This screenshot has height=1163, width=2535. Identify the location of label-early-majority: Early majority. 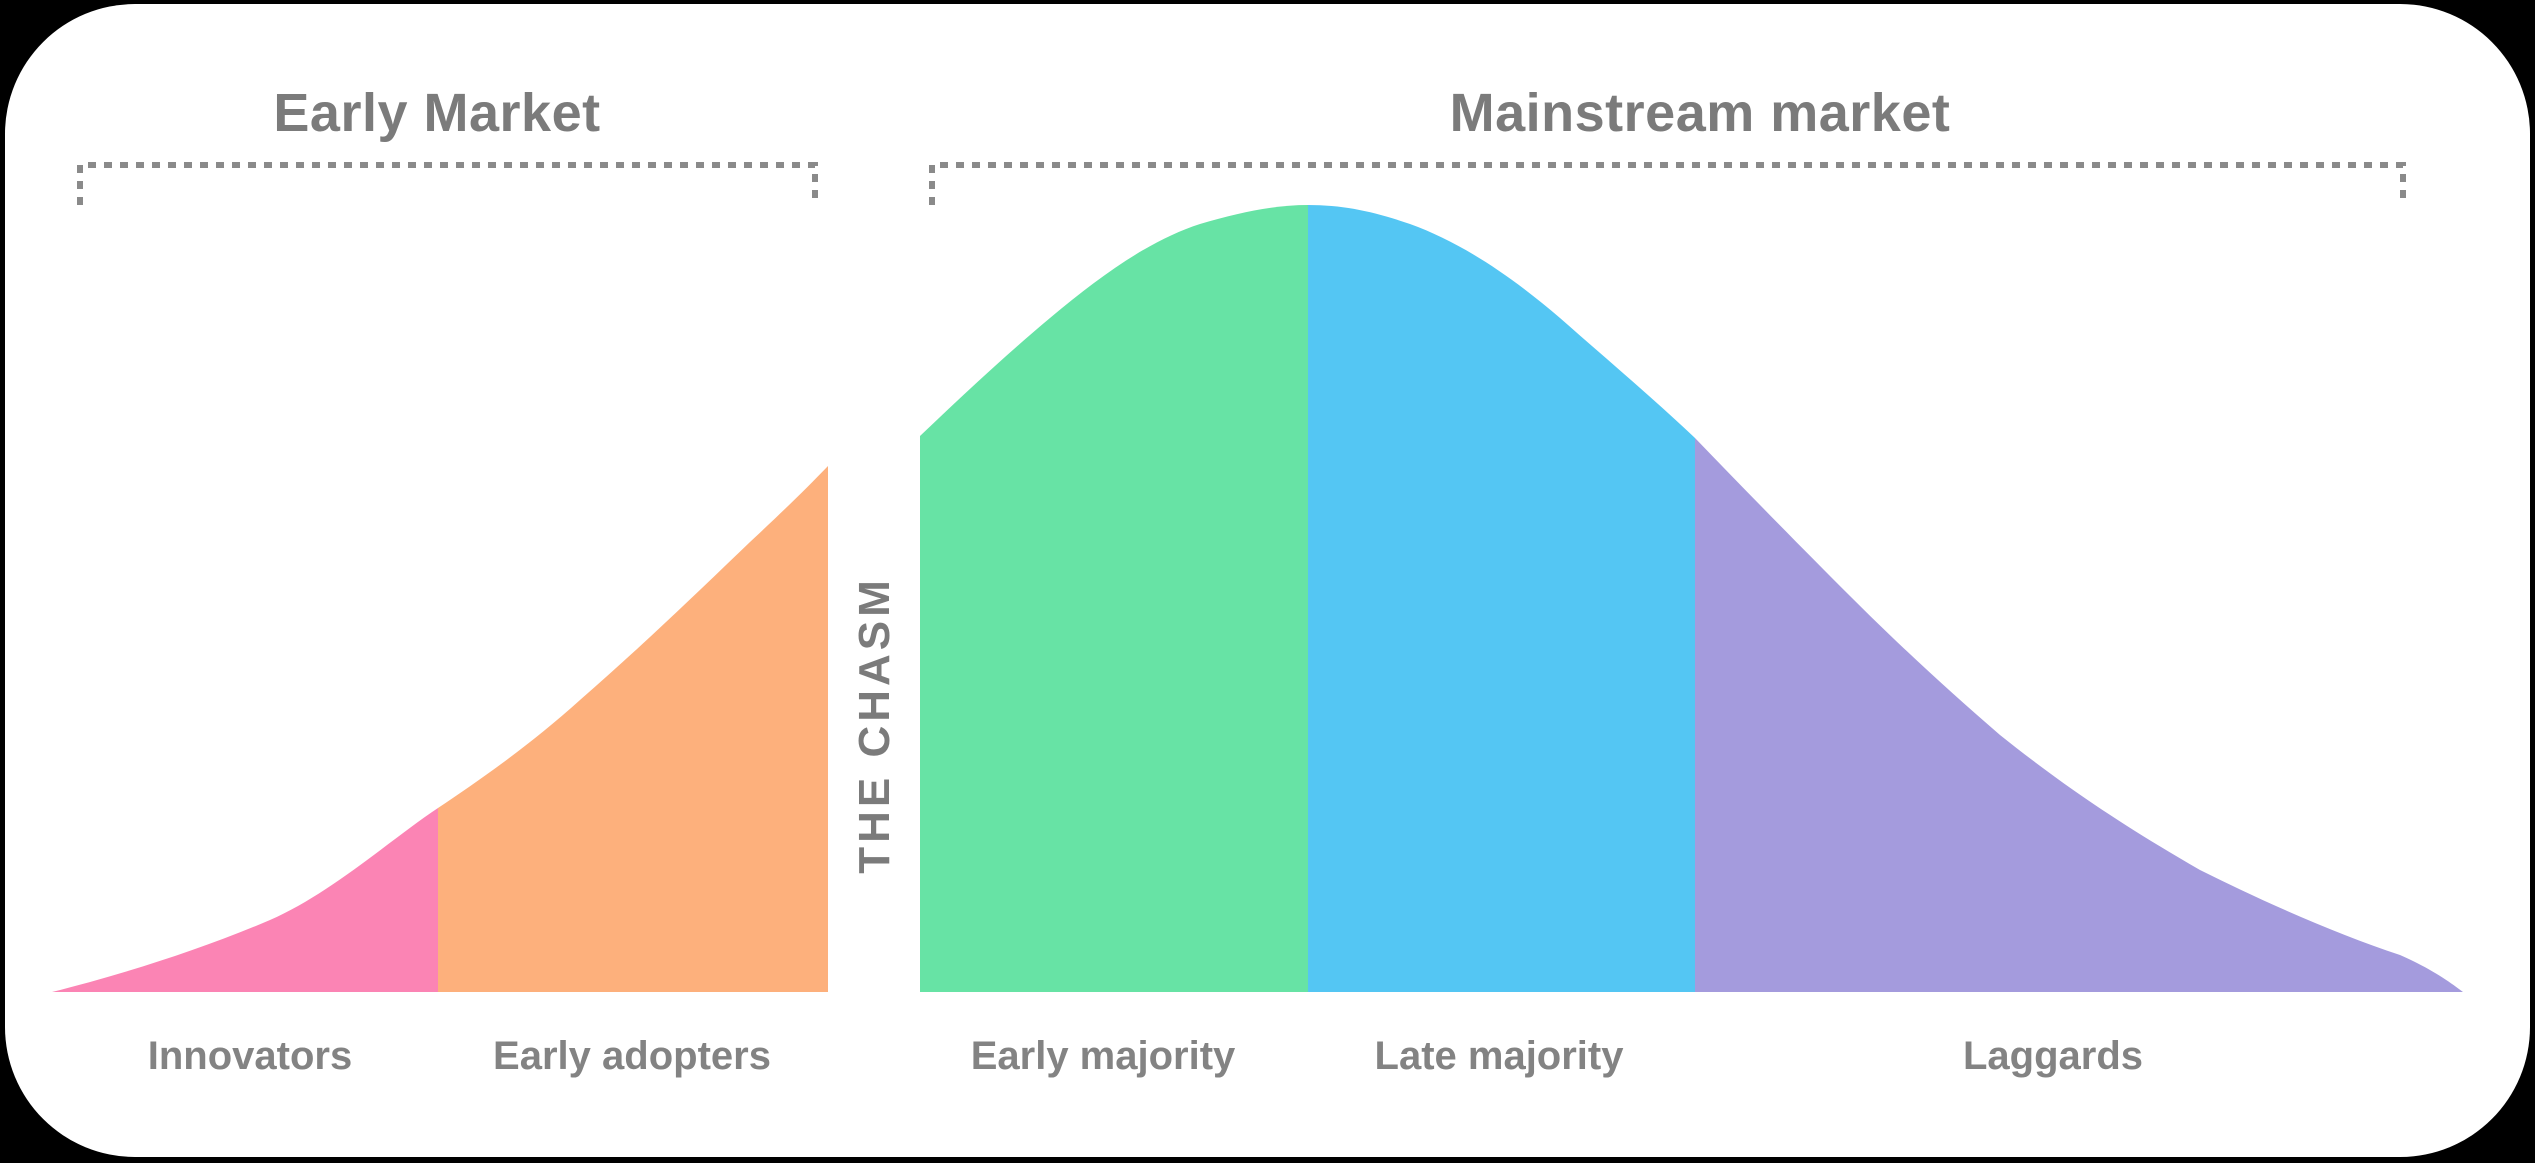
(1103, 1056).